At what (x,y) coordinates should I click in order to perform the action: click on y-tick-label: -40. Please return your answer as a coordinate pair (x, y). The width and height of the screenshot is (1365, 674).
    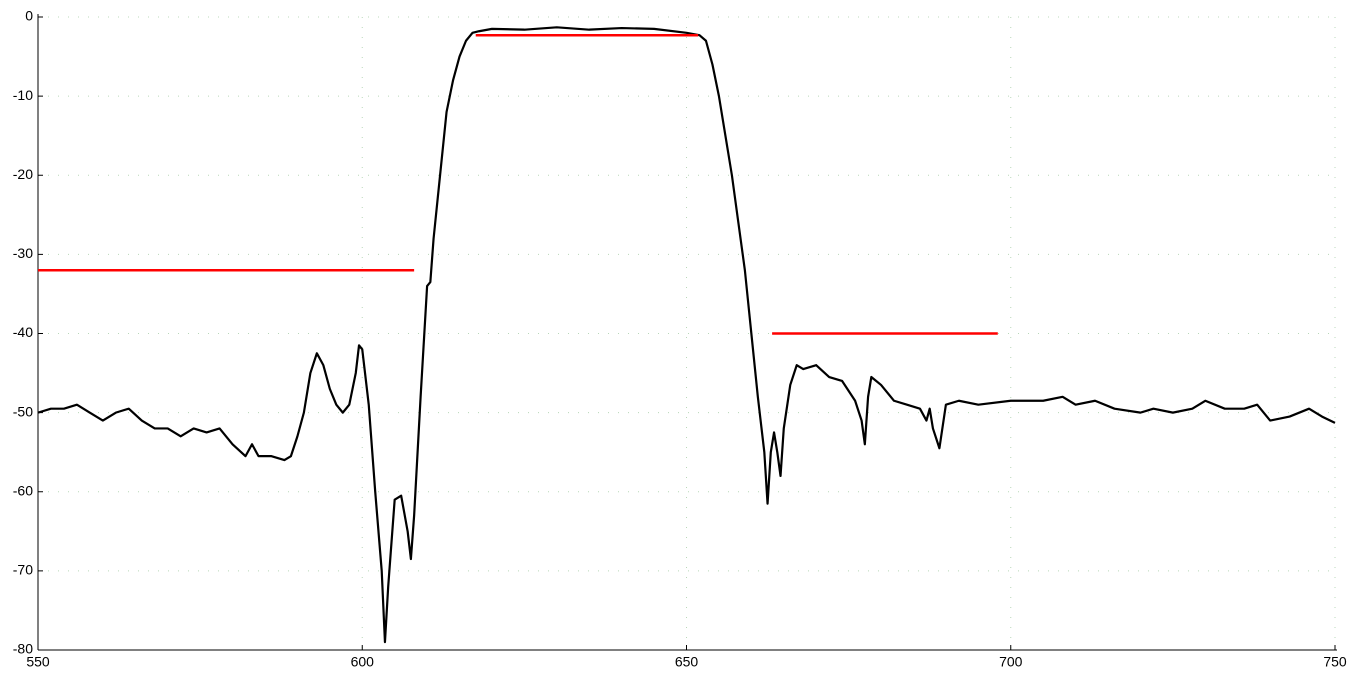
    Looking at the image, I should click on (23, 332).